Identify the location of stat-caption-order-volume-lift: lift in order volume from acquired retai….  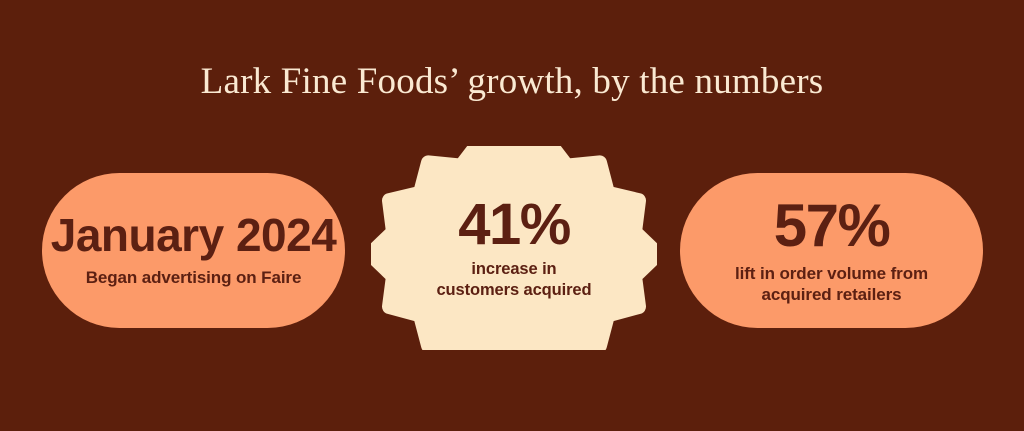
(831, 284).